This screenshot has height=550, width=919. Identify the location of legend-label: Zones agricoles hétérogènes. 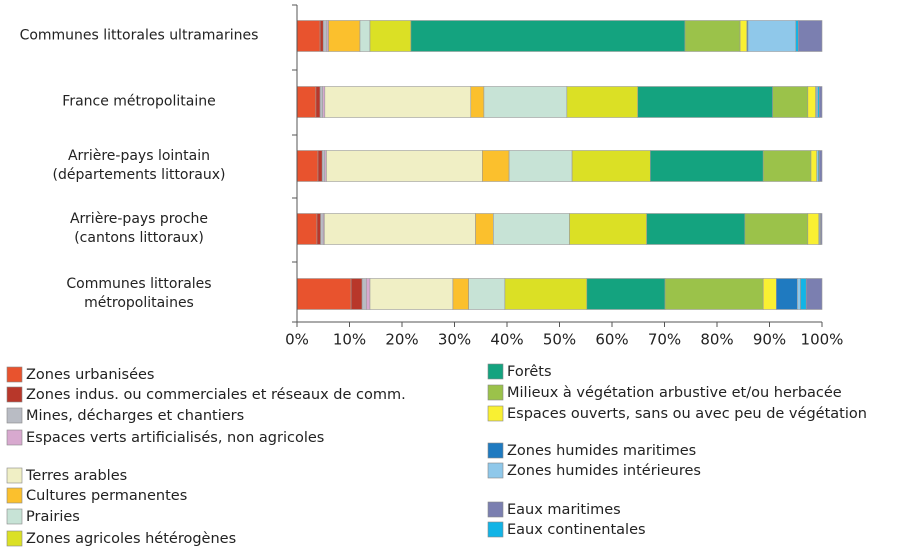
(131, 539).